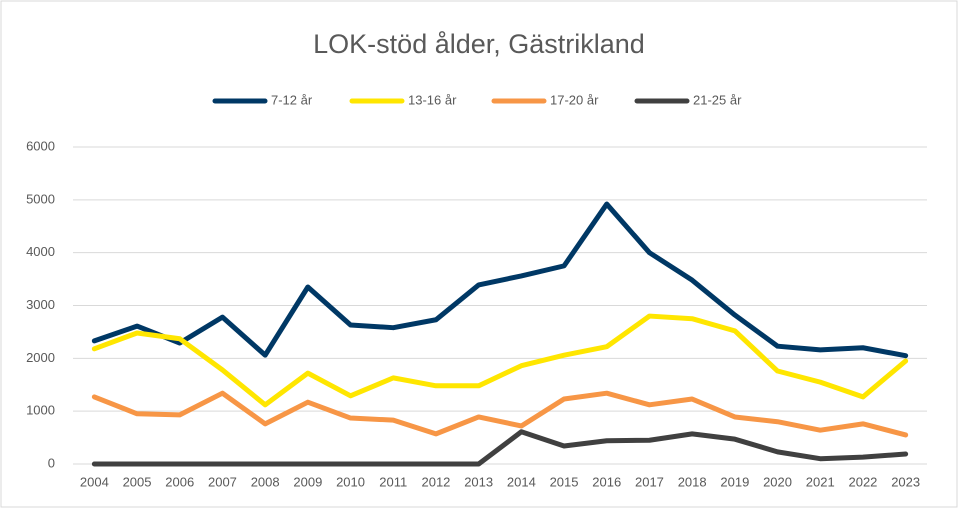 This screenshot has width=959, height=509. What do you see at coordinates (40, 145) in the screenshot?
I see `y-tick-label: 6000` at bounding box center [40, 145].